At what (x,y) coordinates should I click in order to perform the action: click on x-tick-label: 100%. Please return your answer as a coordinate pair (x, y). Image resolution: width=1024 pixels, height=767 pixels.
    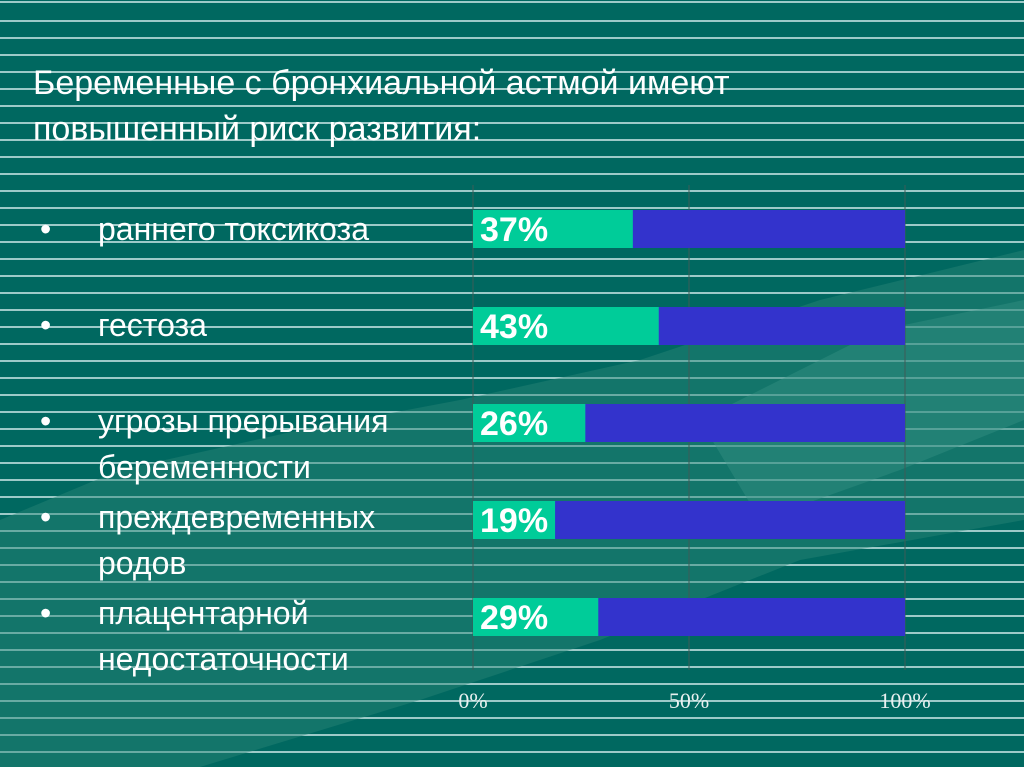
    Looking at the image, I should click on (904, 700).